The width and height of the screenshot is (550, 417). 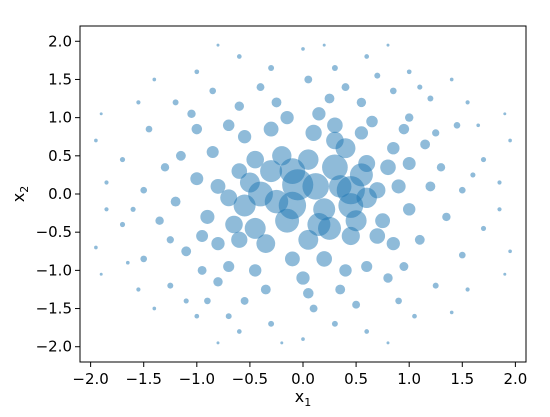 I want to click on y-tick-label: 0.5, so click(x=60, y=156).